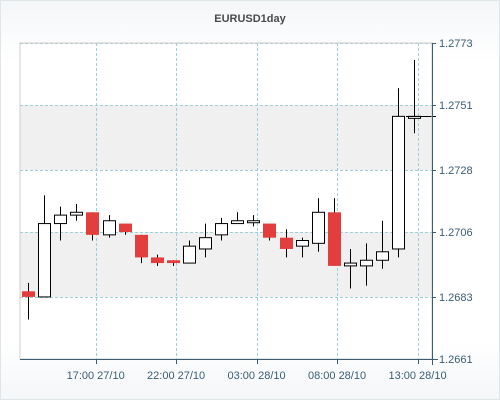 This screenshot has height=401, width=500. What do you see at coordinates (417, 376) in the screenshot?
I see `x-tick-label: 13:00 28/10` at bounding box center [417, 376].